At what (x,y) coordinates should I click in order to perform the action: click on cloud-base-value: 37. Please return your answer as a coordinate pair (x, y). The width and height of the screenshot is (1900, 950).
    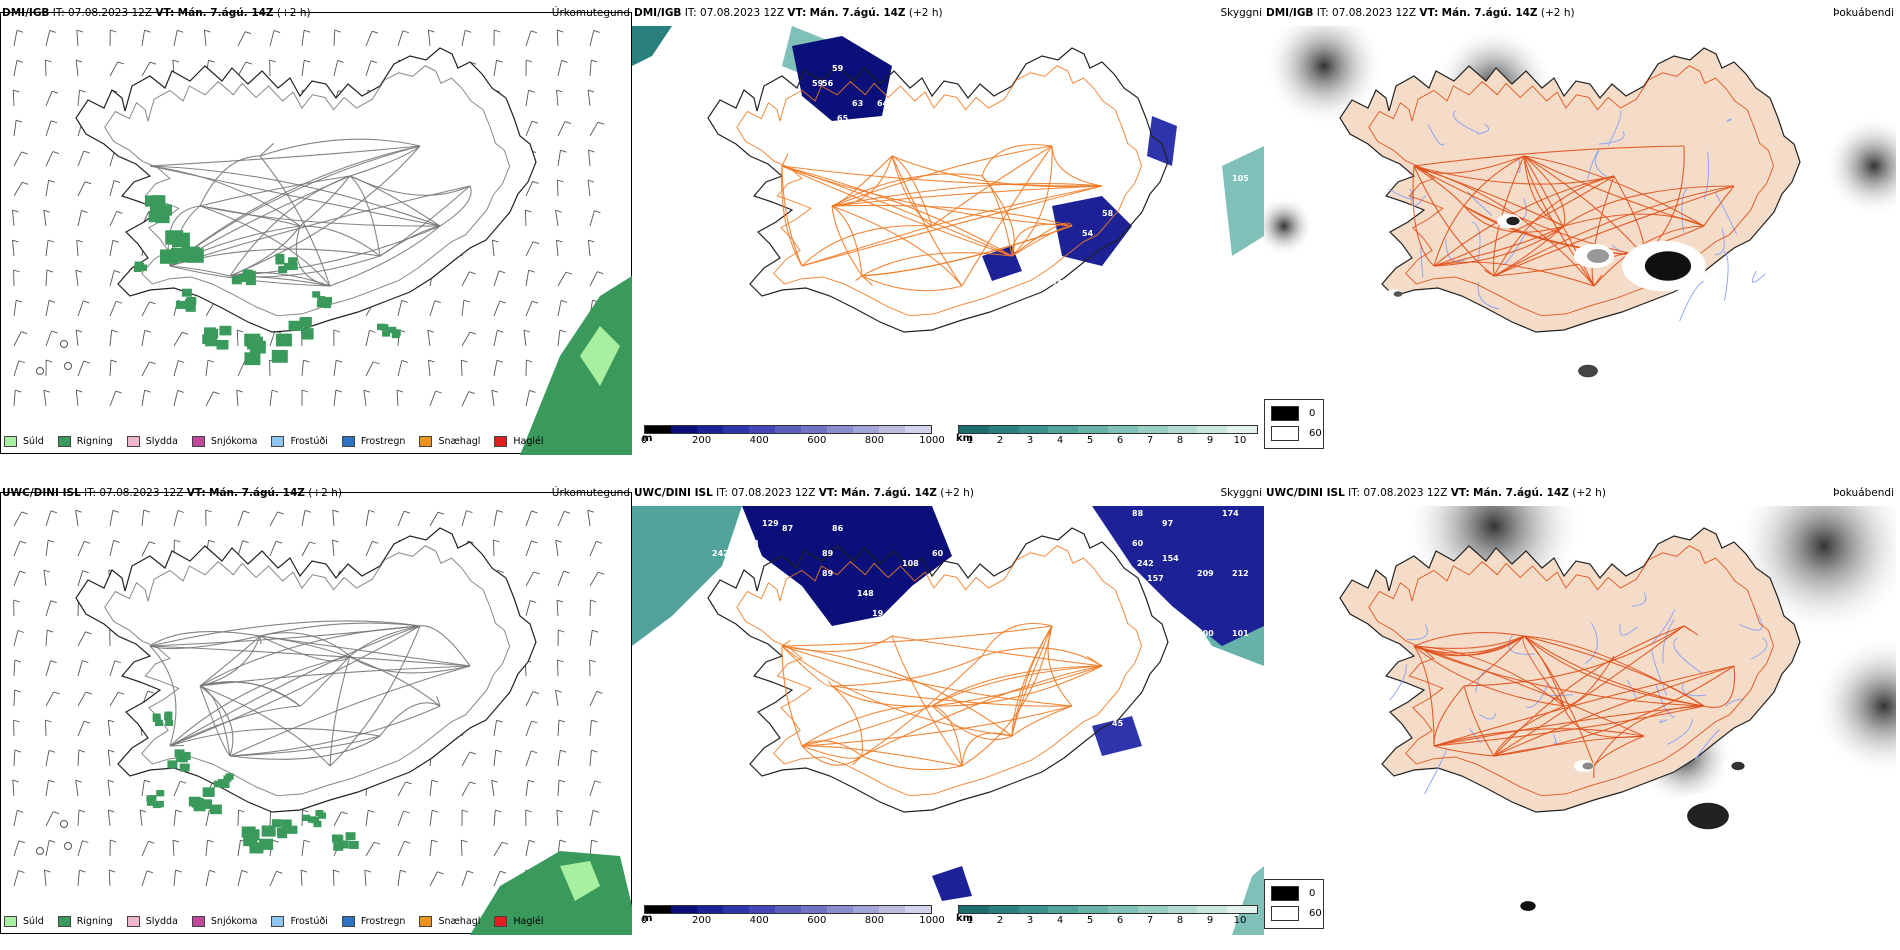
    Looking at the image, I should click on (1052, 338).